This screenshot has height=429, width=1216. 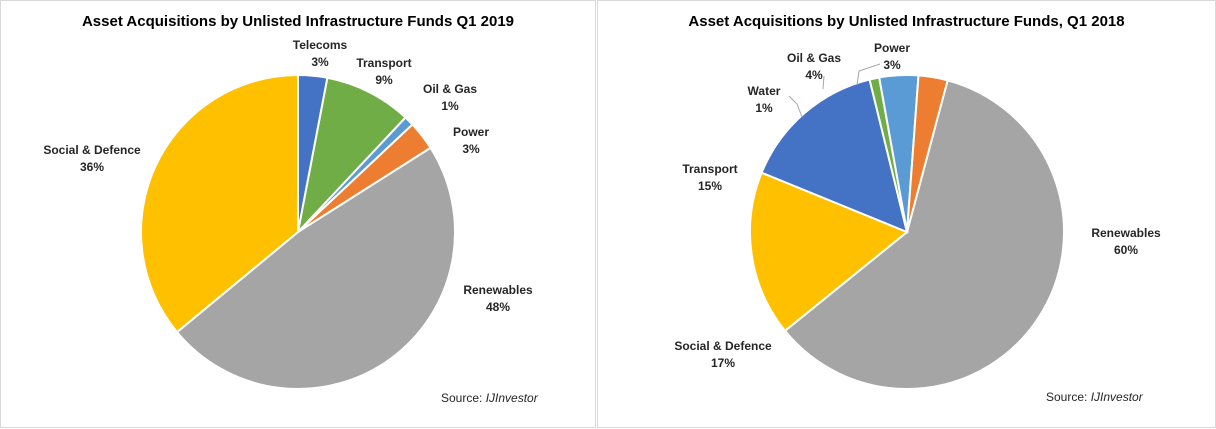 What do you see at coordinates (814, 66) in the screenshot?
I see `slice-label-oil-and-gas: Oil & Gas 4%` at bounding box center [814, 66].